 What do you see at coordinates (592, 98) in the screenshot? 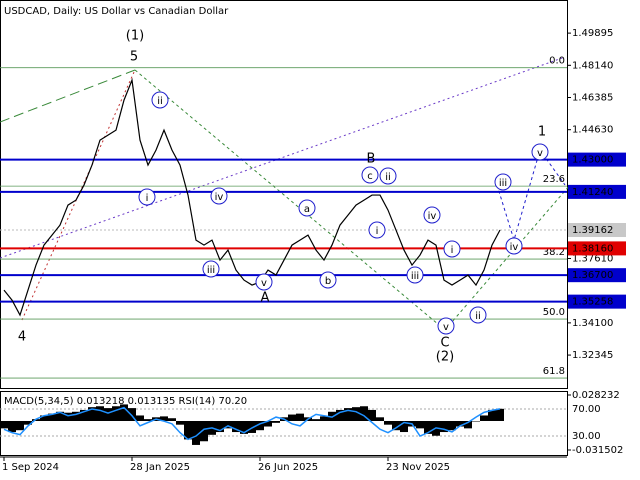
I see `y-tick-label: 1.46385` at bounding box center [592, 98].